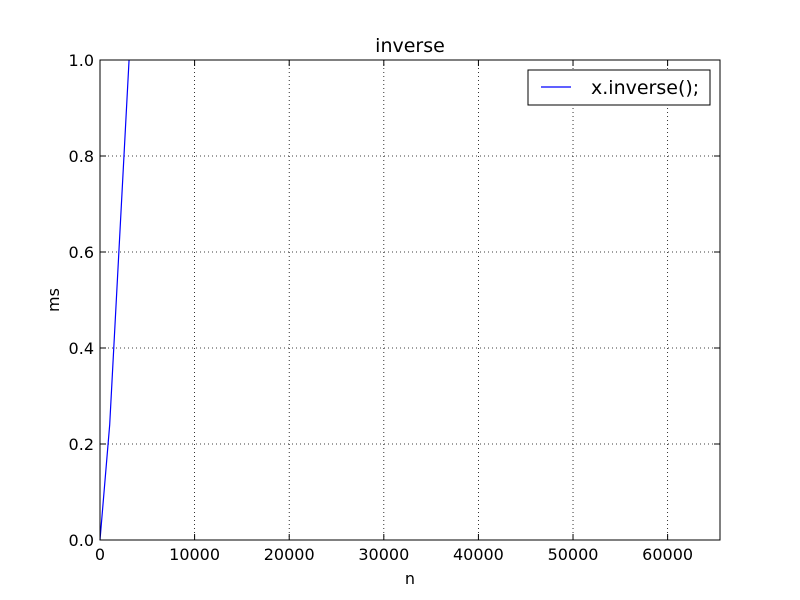 The width and height of the screenshot is (800, 600). Describe the element at coordinates (81, 252) in the screenshot. I see `y-tick-label: 0.6` at that location.